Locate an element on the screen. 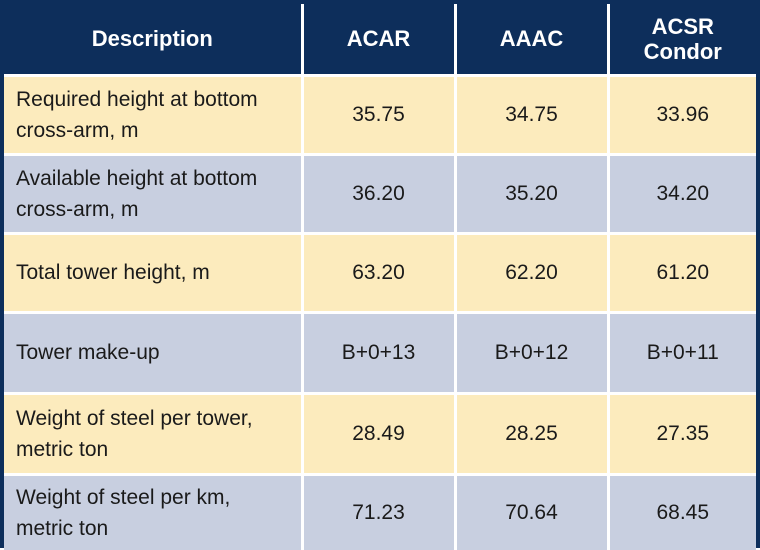 The height and width of the screenshot is (550, 760). table-row: Tower make-up B+0+13 B+0+12 B+0+11 is located at coordinates (380, 353).